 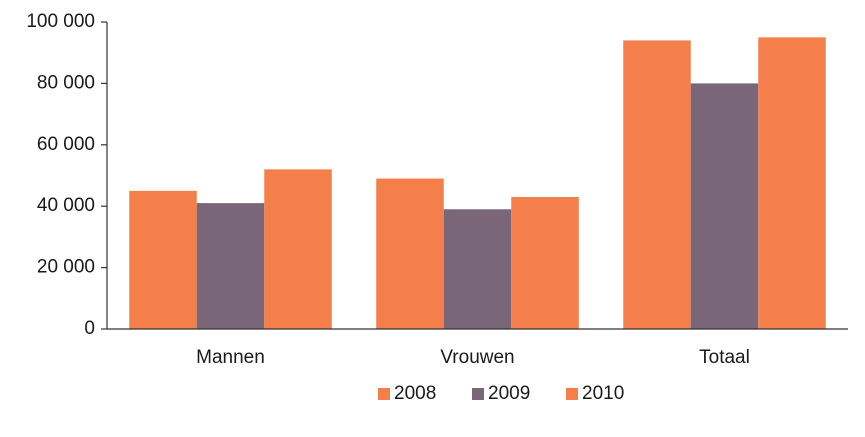 What do you see at coordinates (60, 21) in the screenshot?
I see `y-tick-label: 100 000` at bounding box center [60, 21].